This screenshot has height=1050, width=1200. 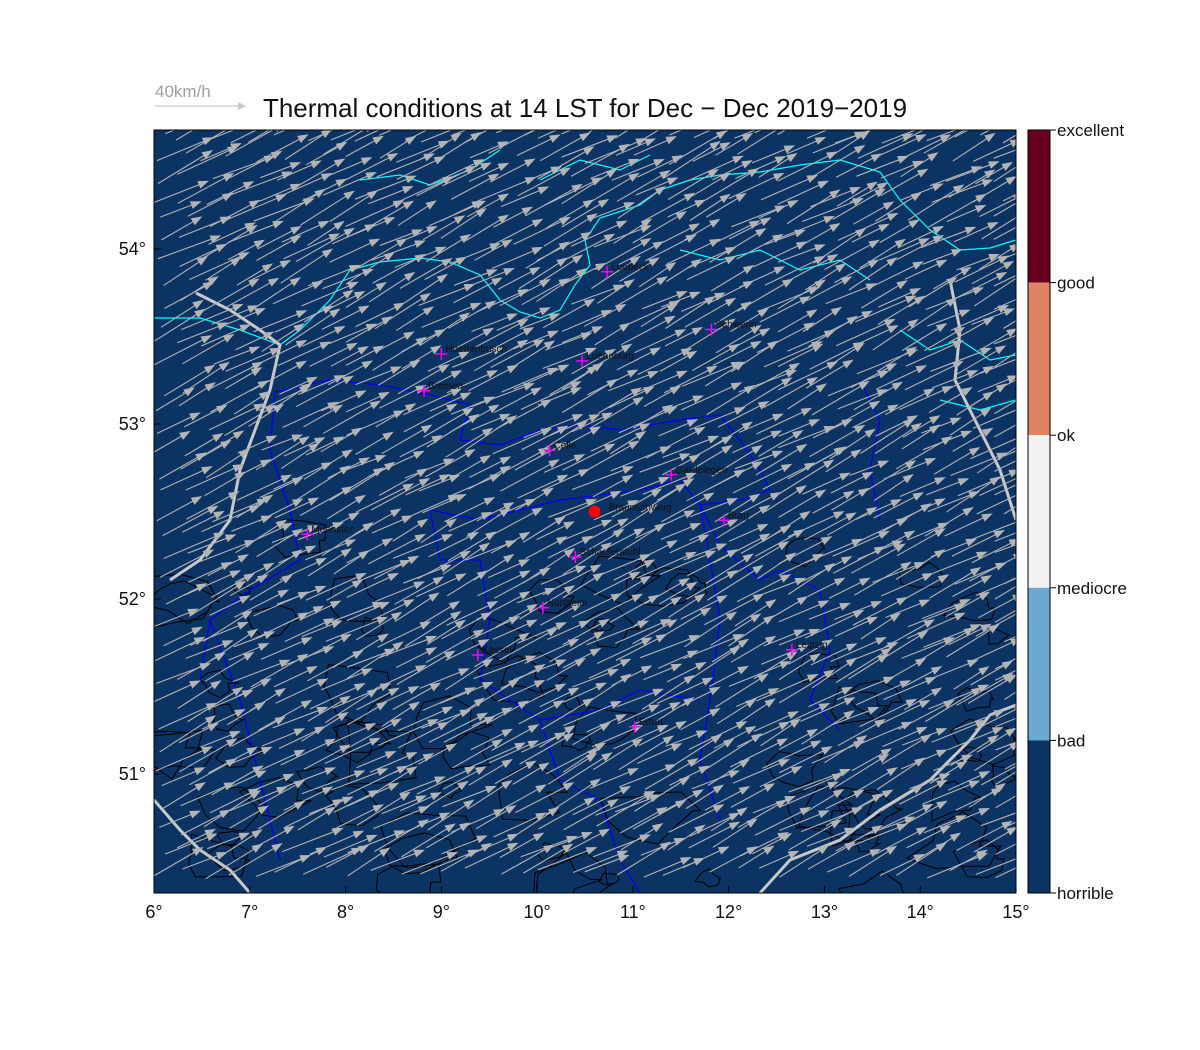 I want to click on x-tick-label: 15°, so click(x=1015, y=912).